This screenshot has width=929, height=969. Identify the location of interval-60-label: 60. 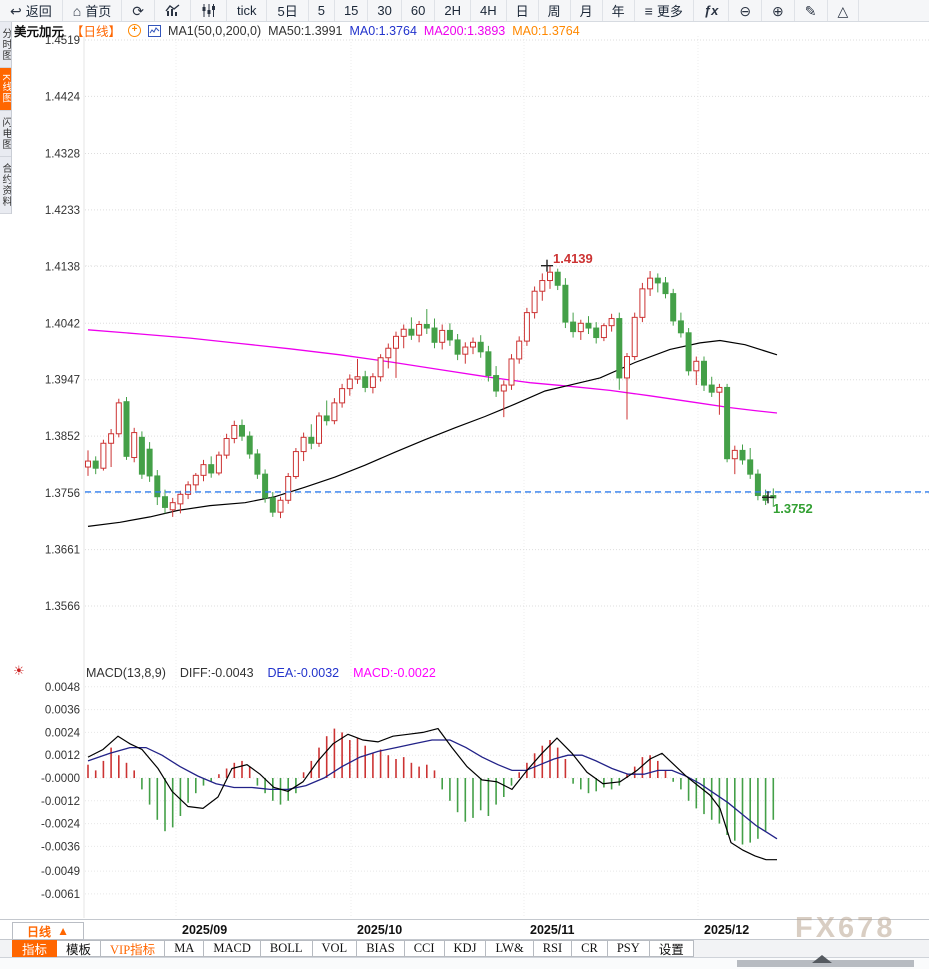
(418, 10).